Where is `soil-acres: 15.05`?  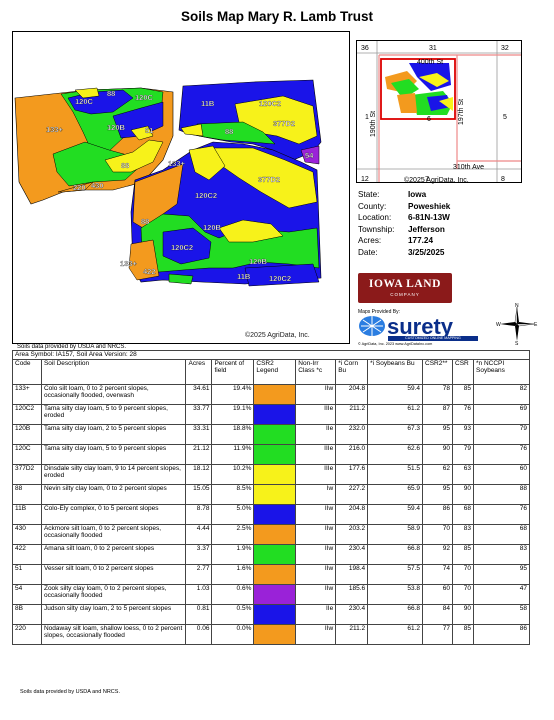
soil-acres: 15.05 is located at coordinates (199, 494).